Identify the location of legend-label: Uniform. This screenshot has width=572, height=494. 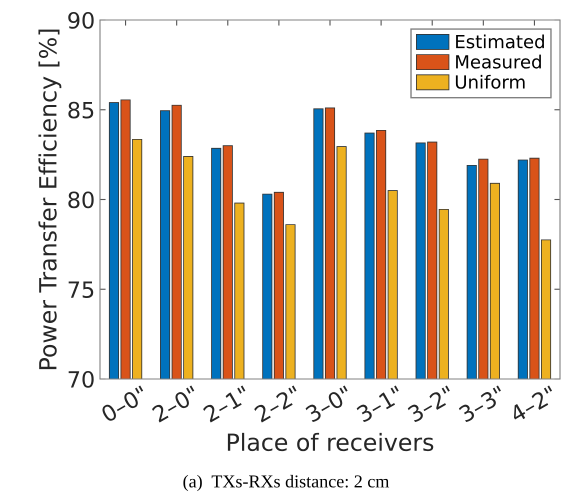
(490, 81).